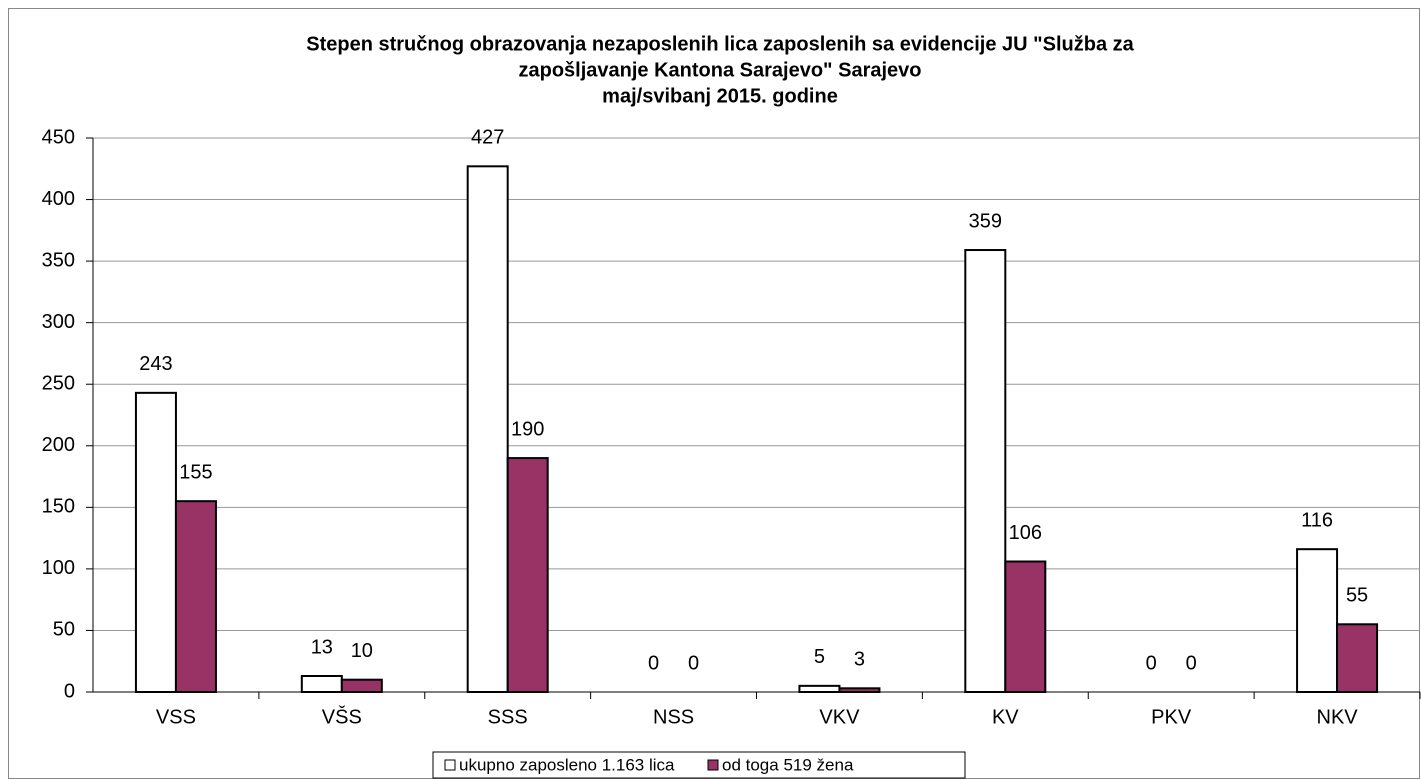 This screenshot has width=1421, height=780. I want to click on chart-title: zapošljavanje Kantona Sarajevo" Sarajevo, so click(720, 70).